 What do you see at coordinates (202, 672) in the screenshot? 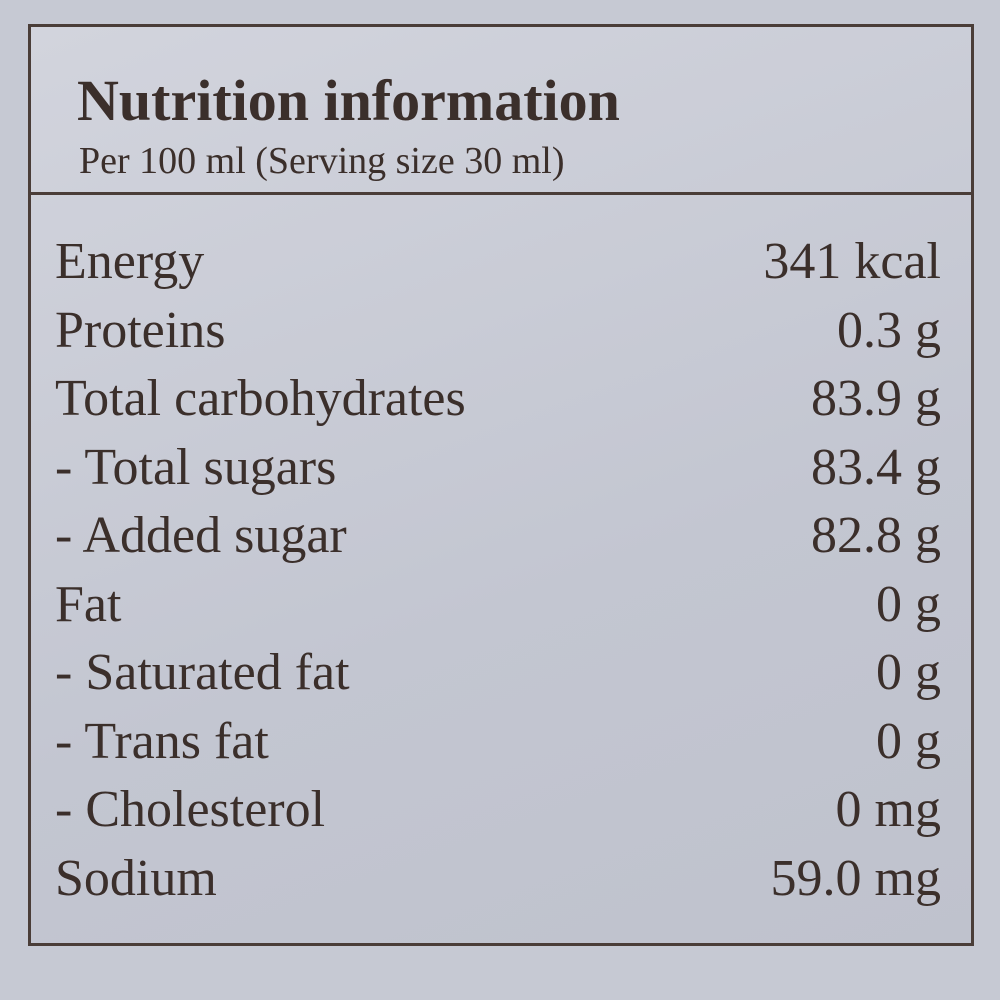
I see `nutrient-name: - Saturated fat` at bounding box center [202, 672].